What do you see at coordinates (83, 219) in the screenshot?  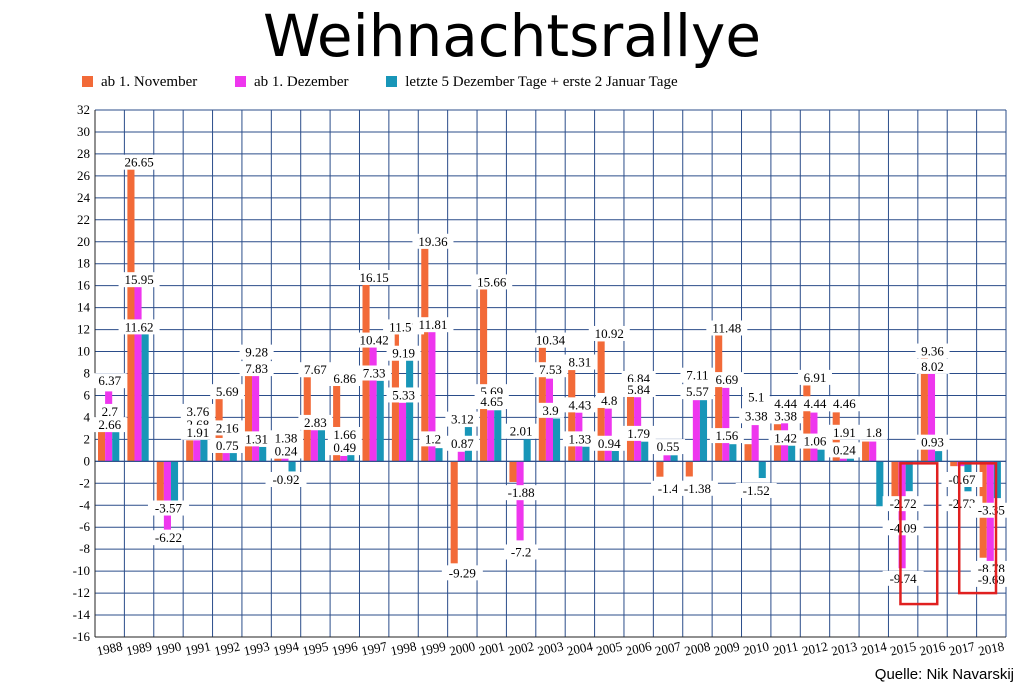 I see `y-tick-label: 22` at bounding box center [83, 219].